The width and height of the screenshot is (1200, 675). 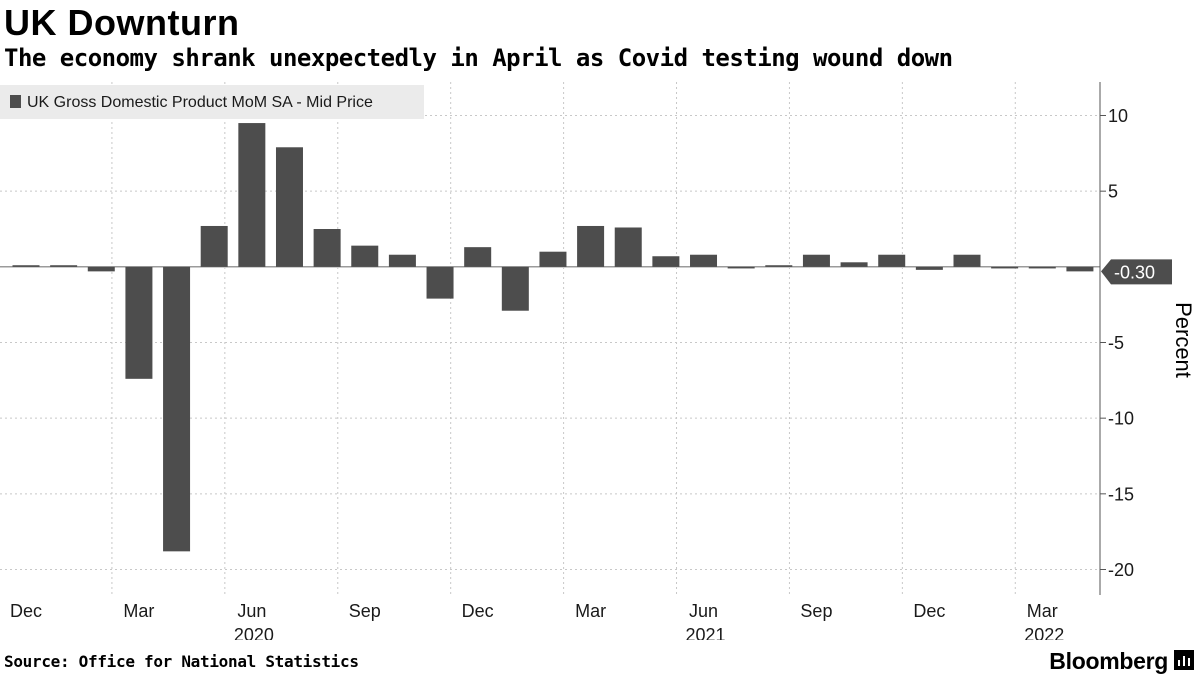 I want to click on x-year-label: 2022, so click(x=1044, y=632).